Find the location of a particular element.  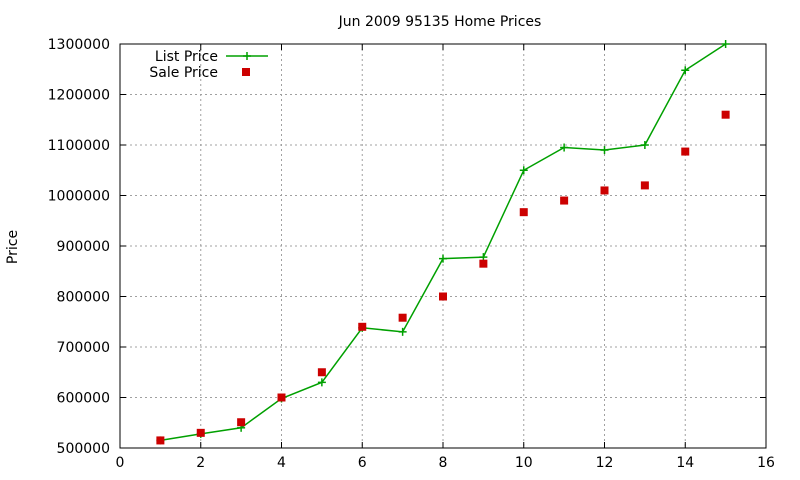

x-tick-label: 12 is located at coordinates (605, 463).